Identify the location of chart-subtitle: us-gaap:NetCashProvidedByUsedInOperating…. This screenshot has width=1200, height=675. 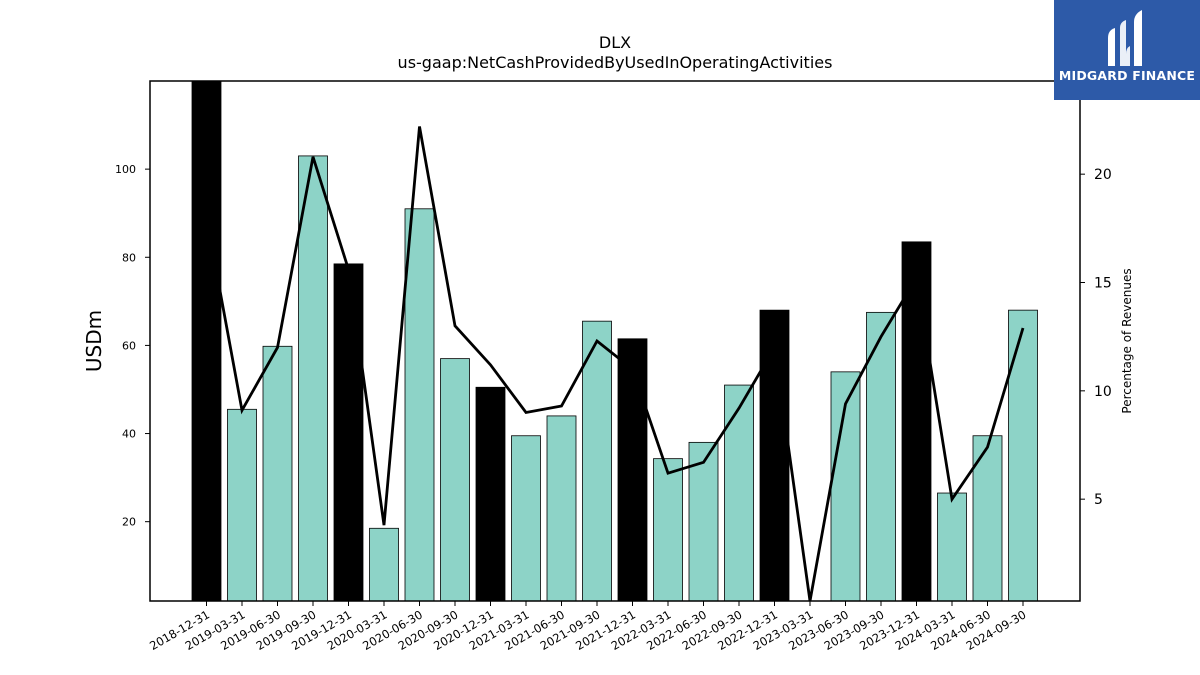
(615, 62).